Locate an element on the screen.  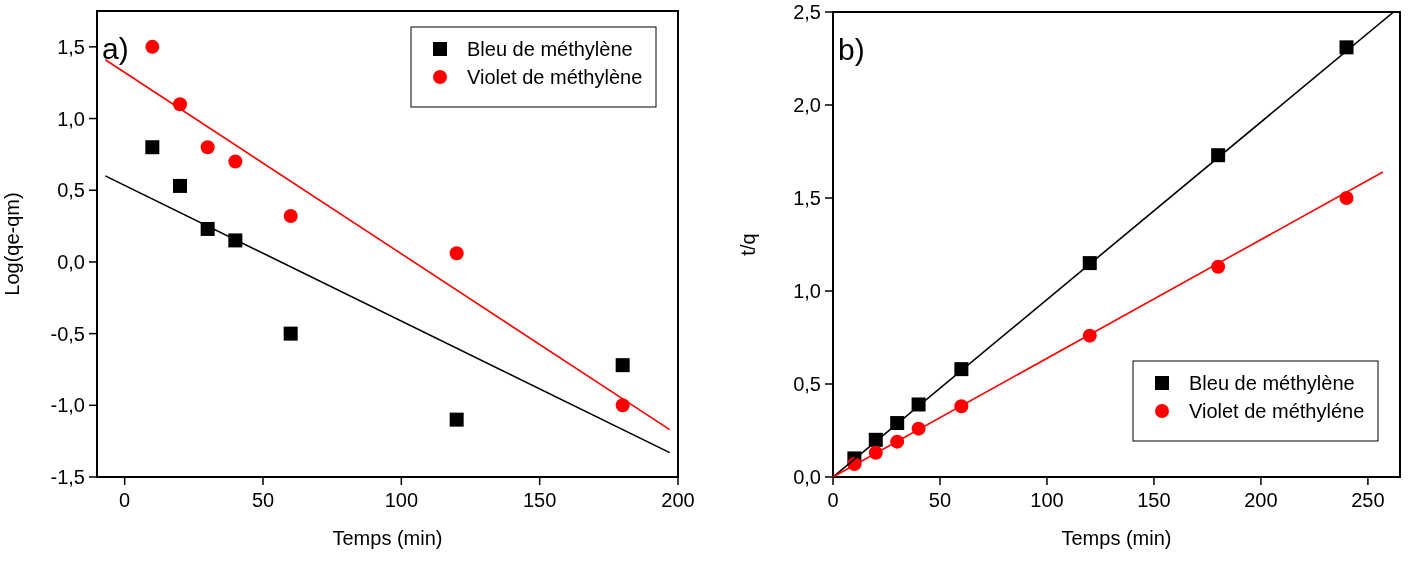
legend-label: Violet de méthylène is located at coordinates (555, 77).